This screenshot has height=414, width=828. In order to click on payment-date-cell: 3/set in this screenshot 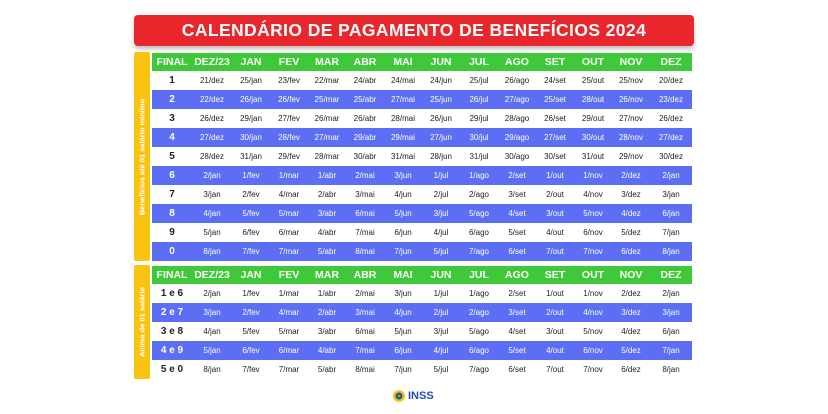, I will do `click(517, 312)`.